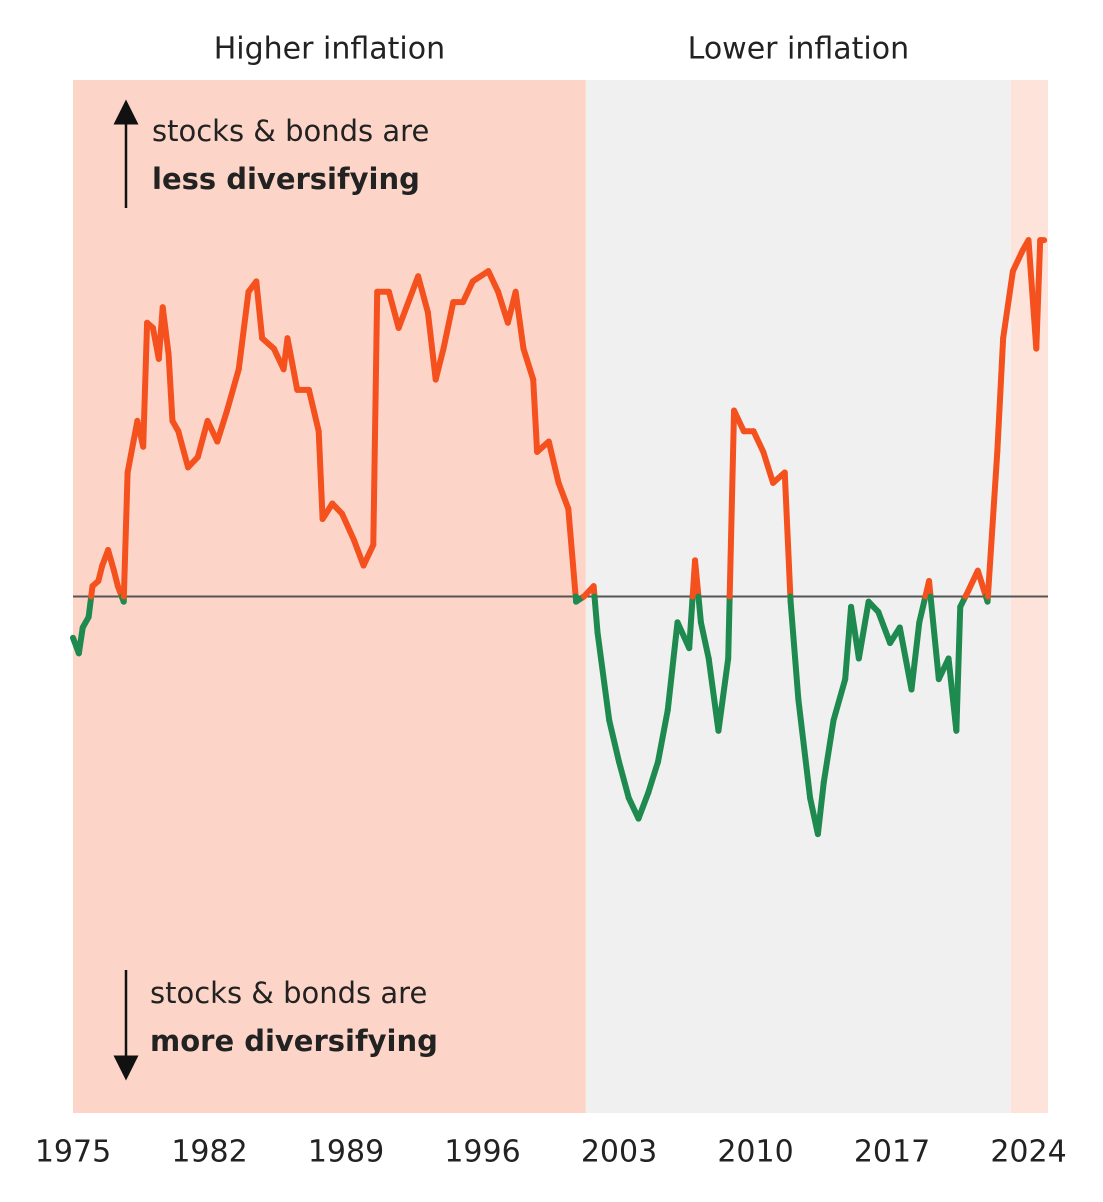 The image size is (1103, 1202). Describe the element at coordinates (1028, 1152) in the screenshot. I see `x-tick-label: 2024` at that location.